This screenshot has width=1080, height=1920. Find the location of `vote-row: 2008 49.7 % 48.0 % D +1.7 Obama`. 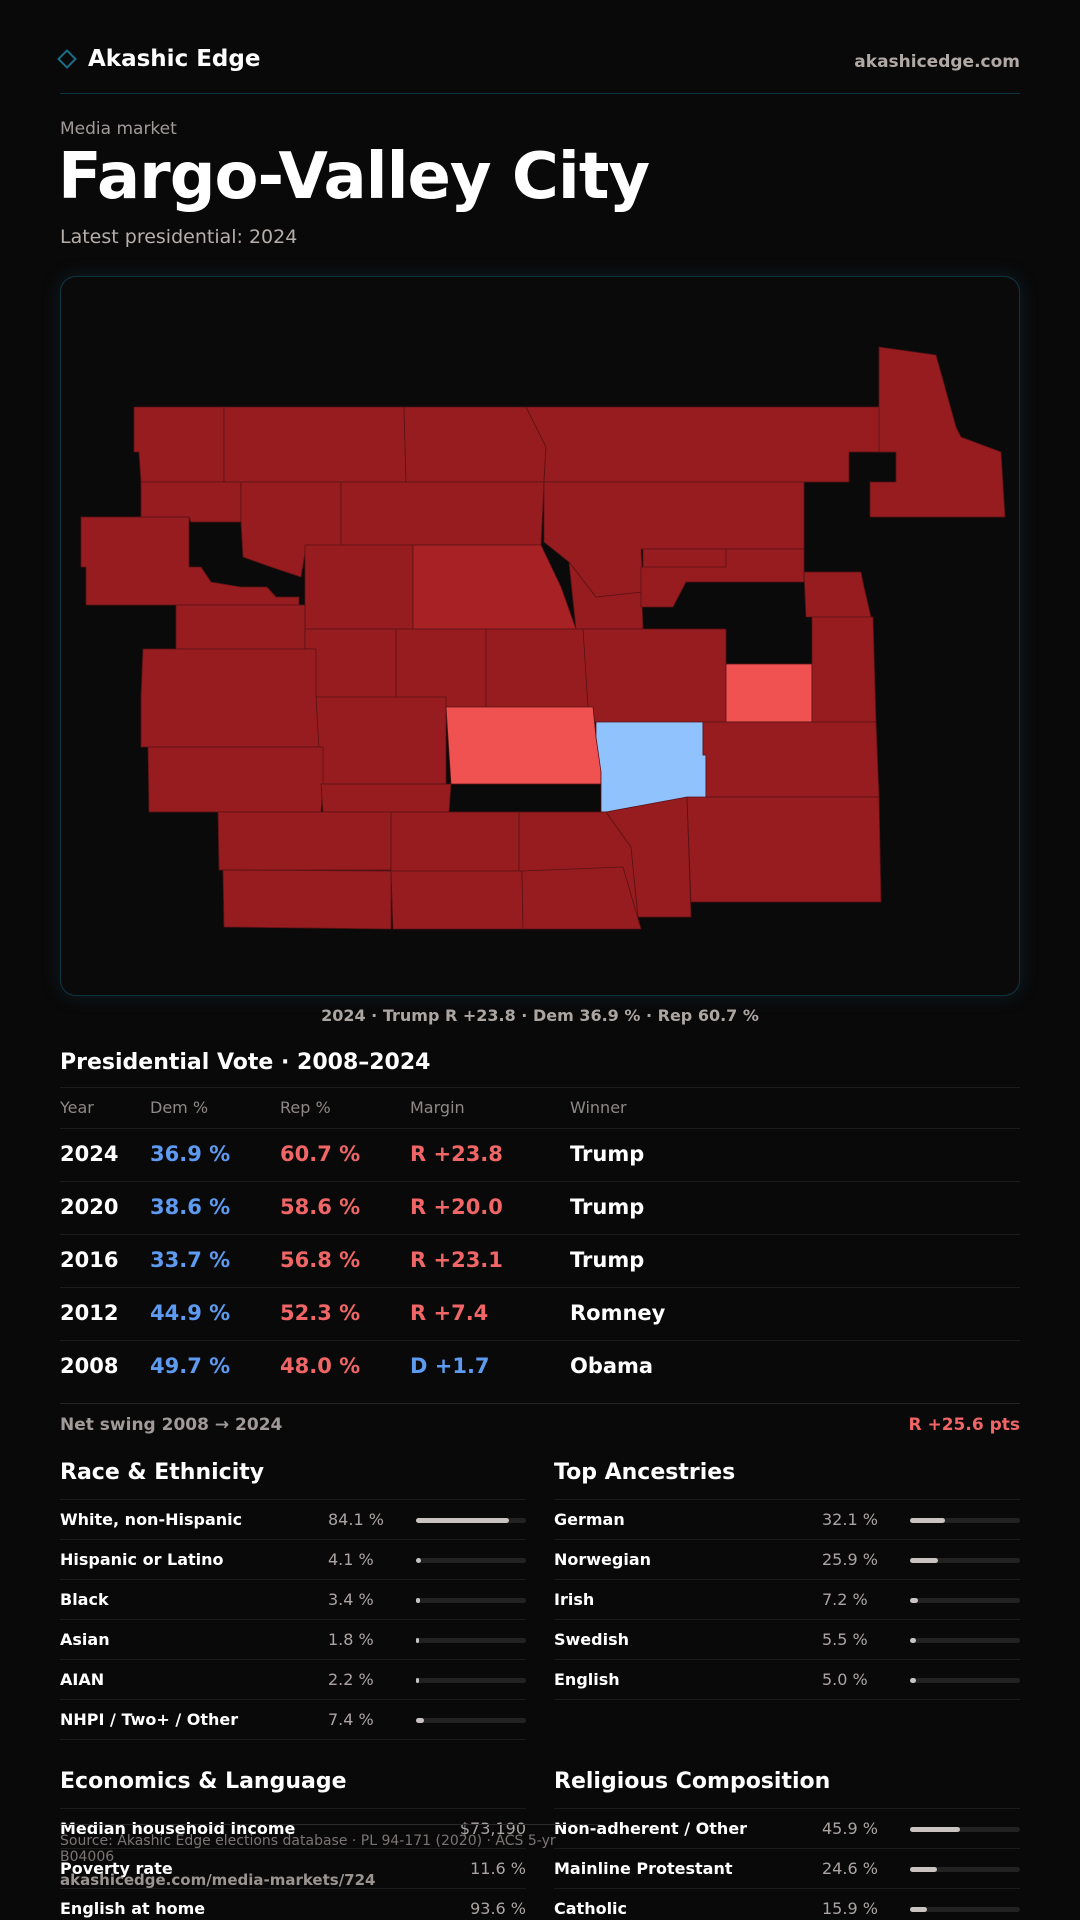

vote-row: 2008 49.7 % 48.0 % D +1.7 Obama is located at coordinates (540, 1366).